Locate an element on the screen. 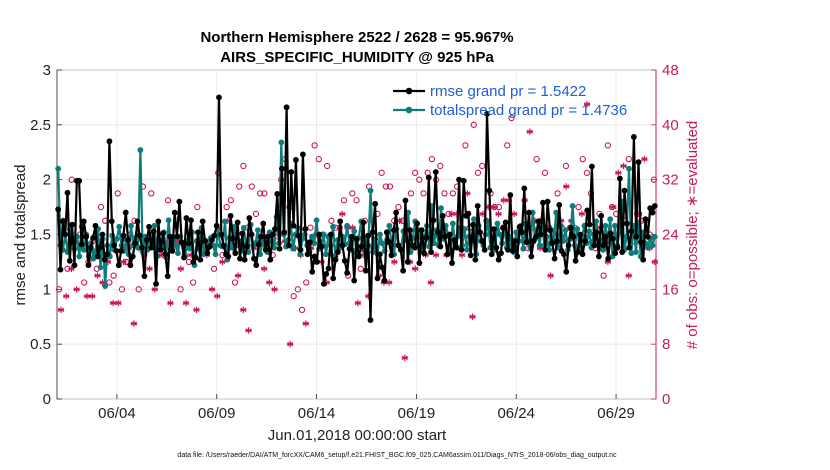  x-axis-label: Jun.01,2018 00:00:00 start is located at coordinates (357, 435).